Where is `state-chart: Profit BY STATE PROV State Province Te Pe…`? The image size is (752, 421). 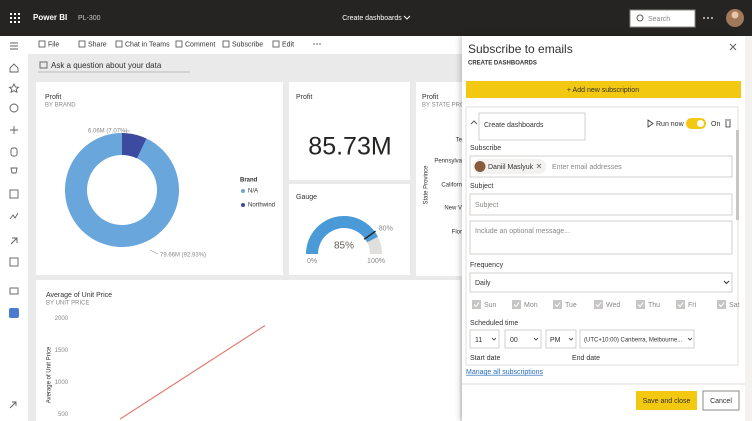
state-chart: Profit BY STATE PROV State Province Te Pe… is located at coordinates (442, 165).